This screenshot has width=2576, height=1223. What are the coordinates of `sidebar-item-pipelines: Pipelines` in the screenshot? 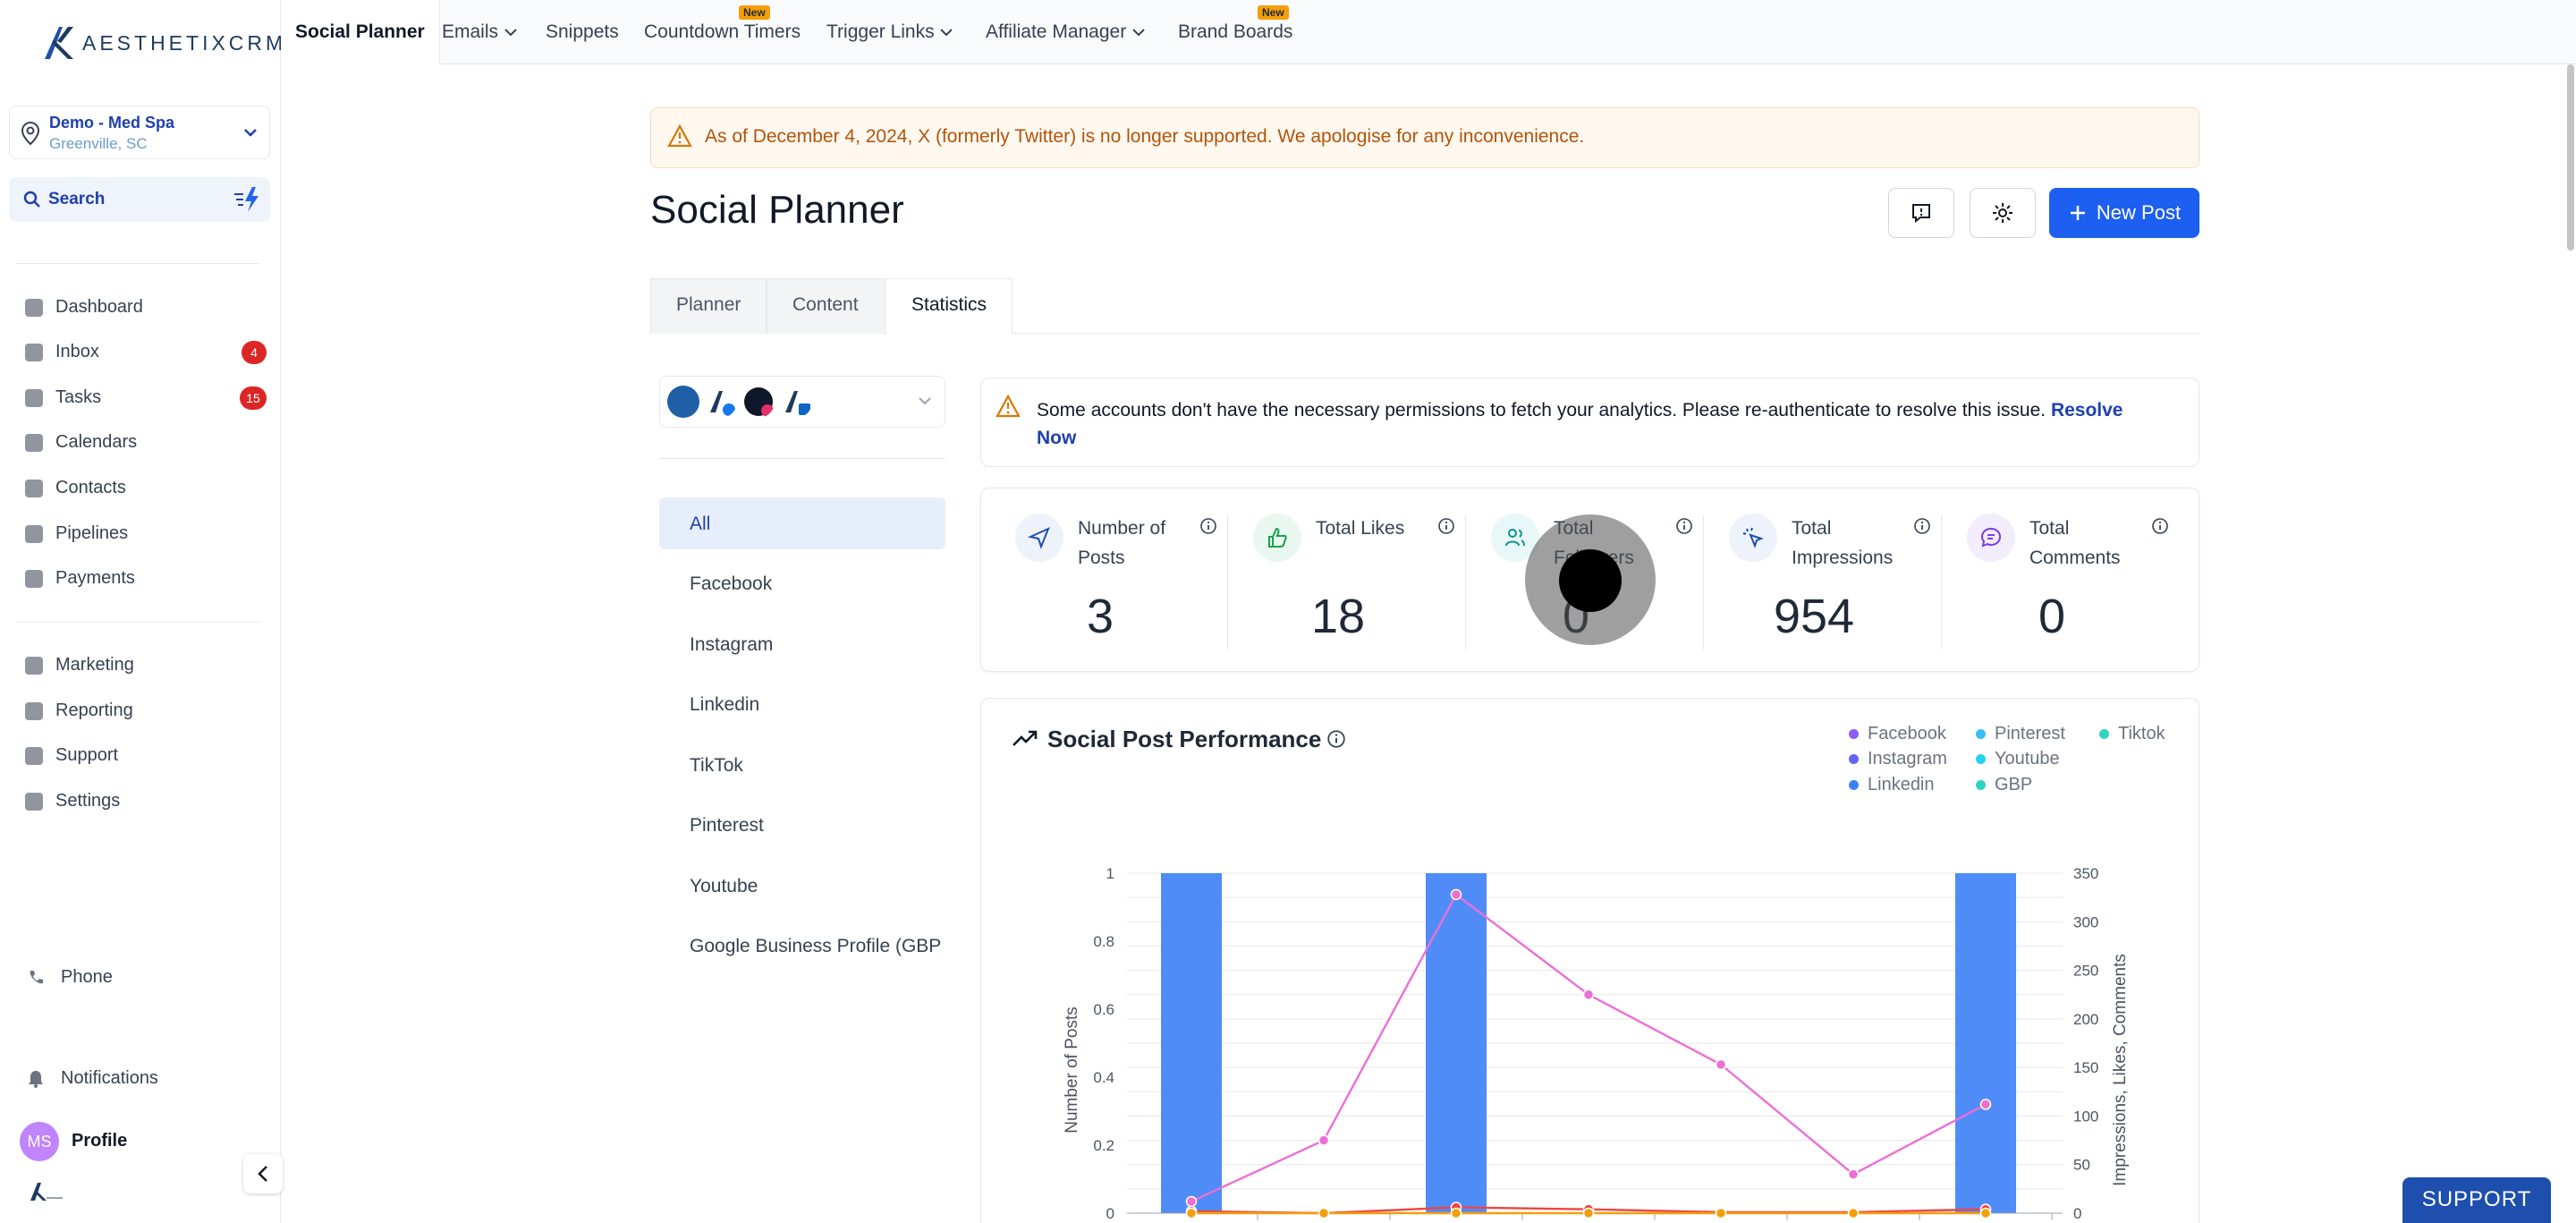 It's located at (76, 533).